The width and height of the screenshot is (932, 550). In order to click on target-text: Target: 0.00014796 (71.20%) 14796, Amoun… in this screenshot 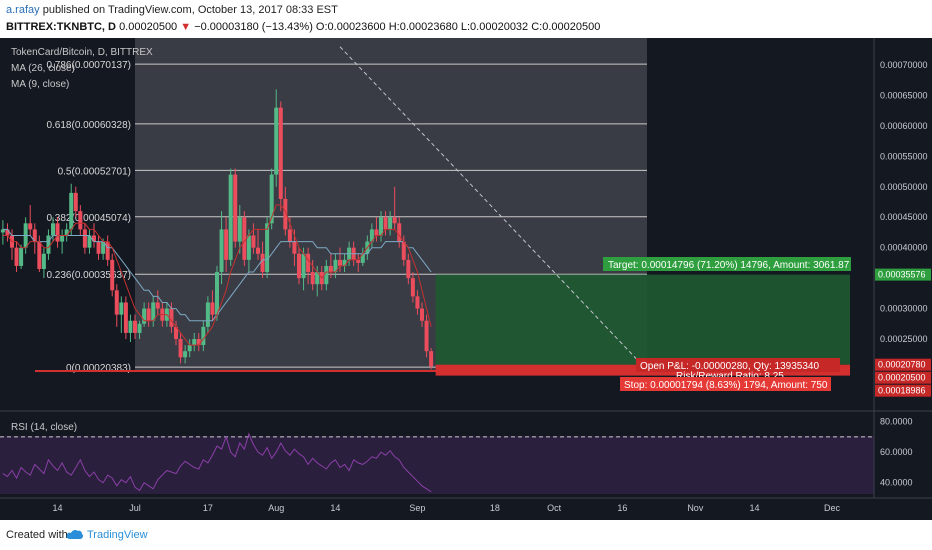, I will do `click(729, 265)`.